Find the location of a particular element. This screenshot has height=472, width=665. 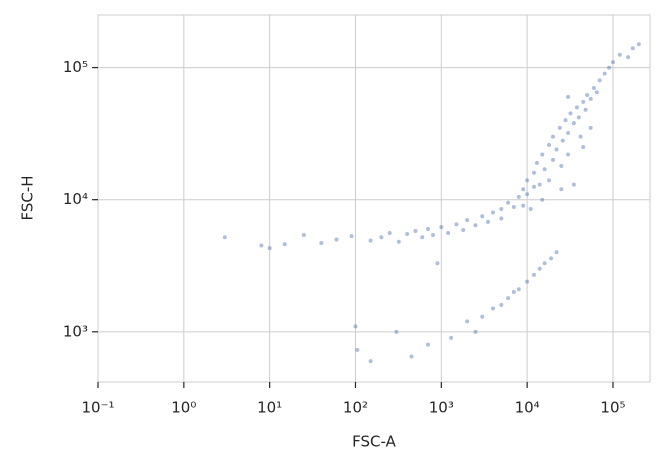

x-tick-label: 10⁻¹ is located at coordinates (97, 408).